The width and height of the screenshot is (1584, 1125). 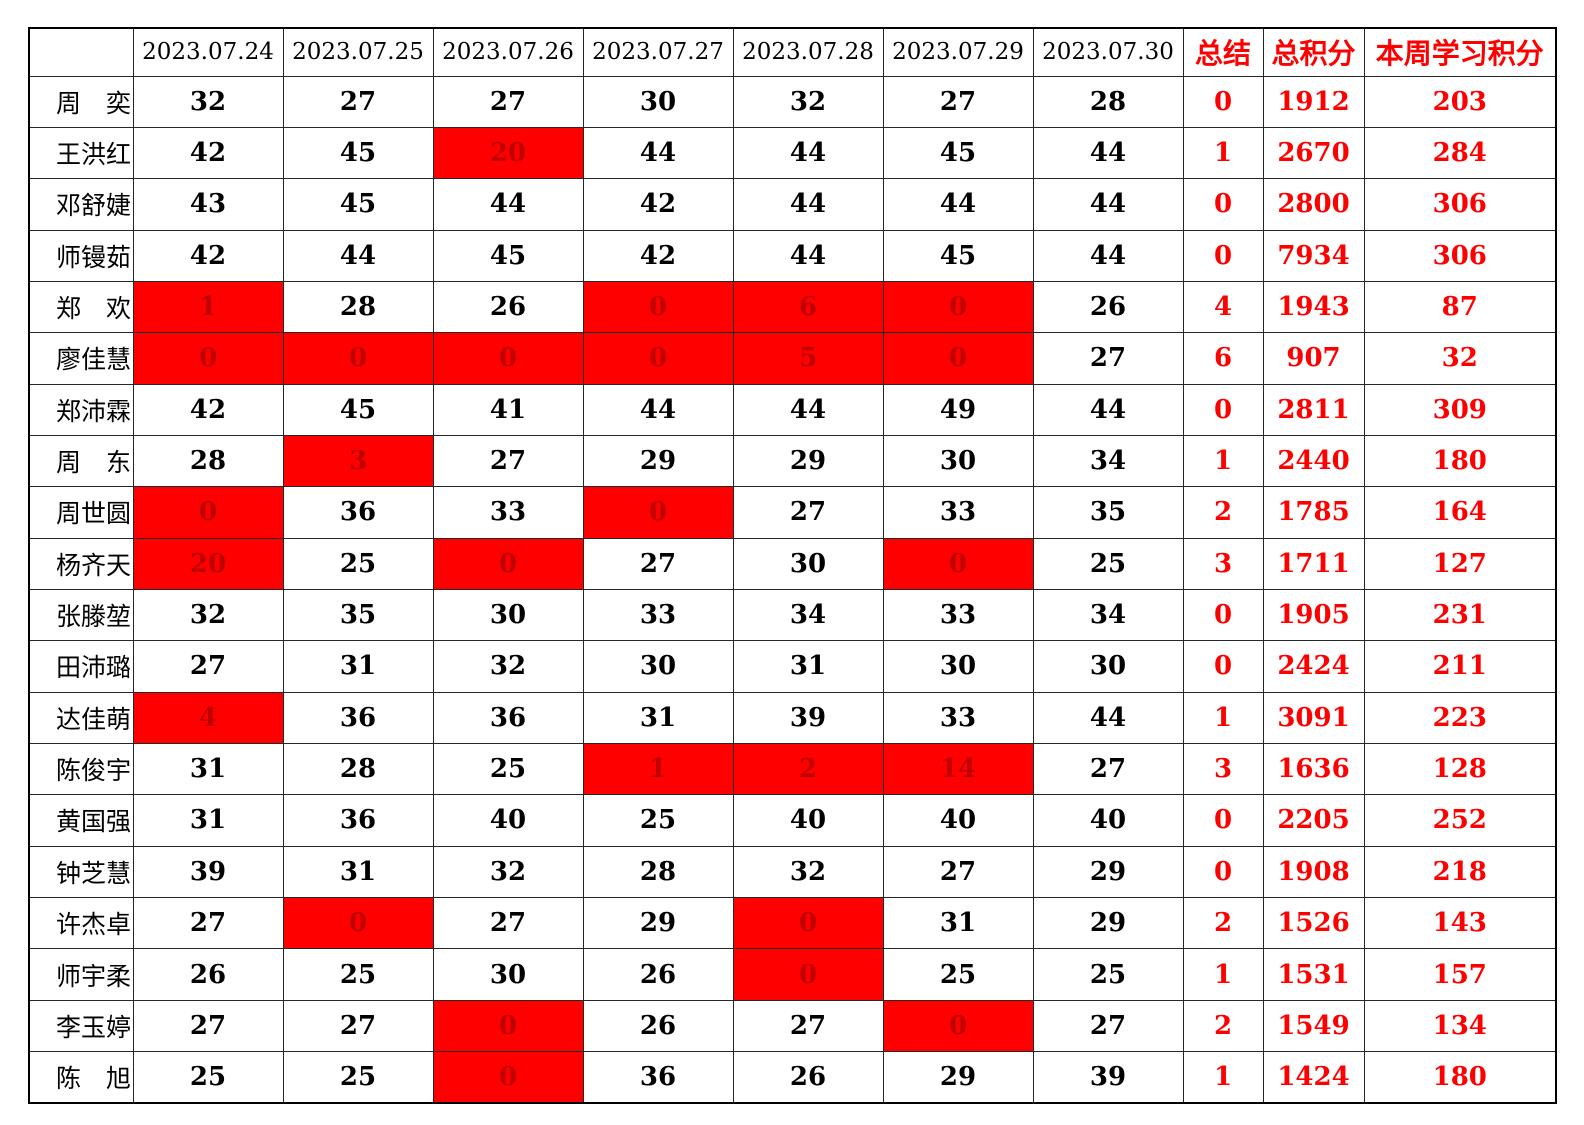 I want to click on student-row: 师镘茹 42 44 45 42 44 45 44 0 7934 306, so click(x=792, y=255).